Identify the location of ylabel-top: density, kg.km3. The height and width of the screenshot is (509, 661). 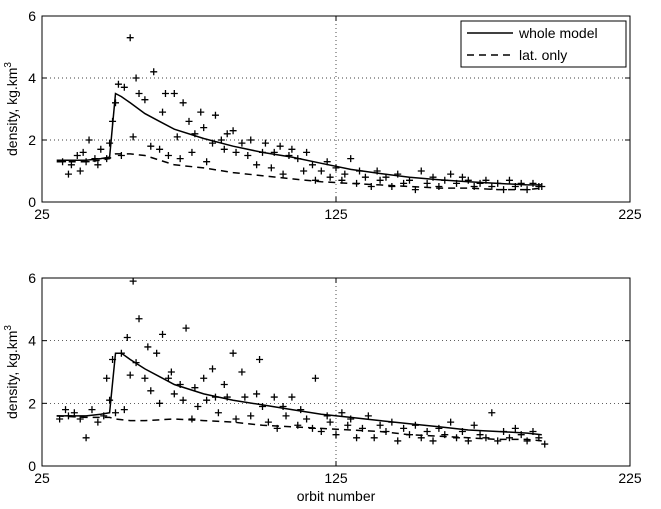
(11, 109).